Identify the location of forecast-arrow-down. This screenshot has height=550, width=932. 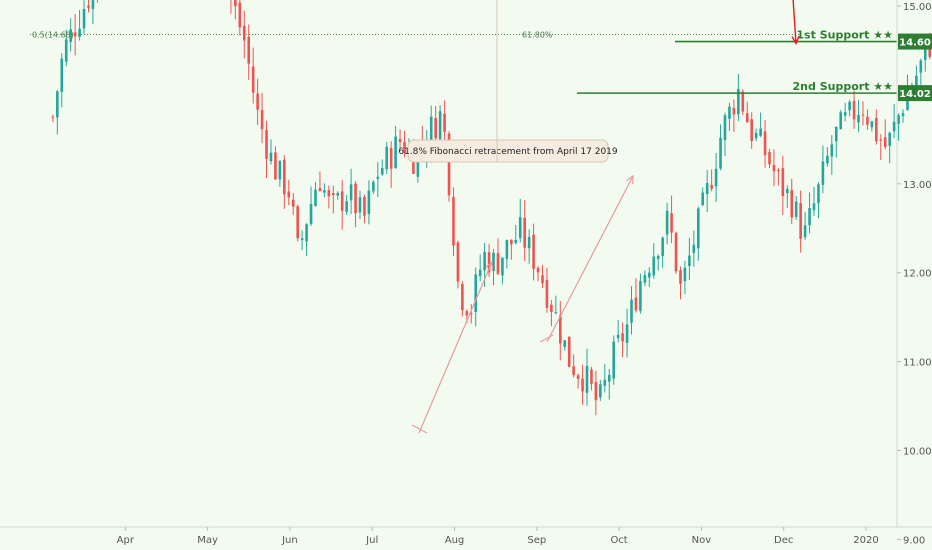
(794, 22).